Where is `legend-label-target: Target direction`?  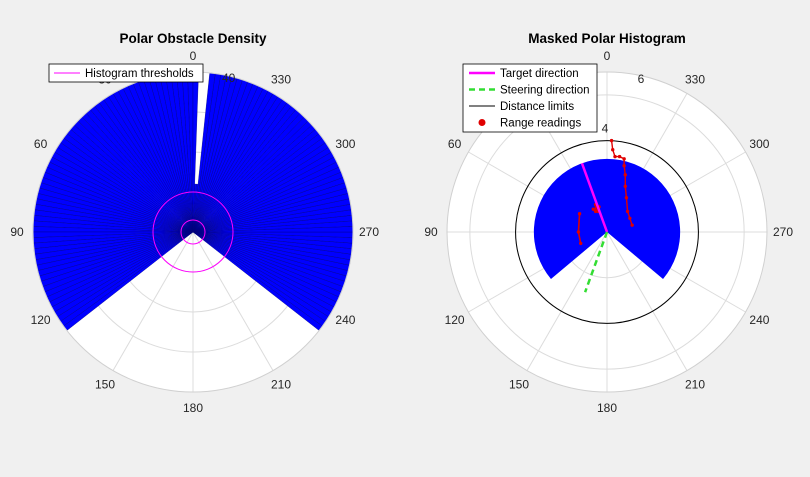
legend-label-target: Target direction is located at coordinates (539, 74).